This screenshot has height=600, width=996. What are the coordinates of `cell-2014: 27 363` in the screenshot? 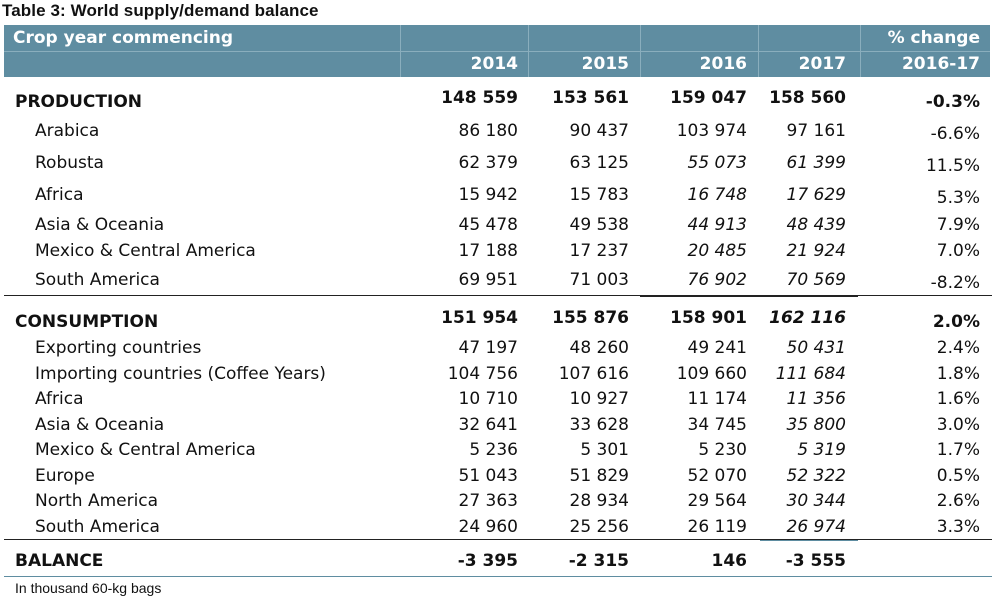 It's located at (488, 501).